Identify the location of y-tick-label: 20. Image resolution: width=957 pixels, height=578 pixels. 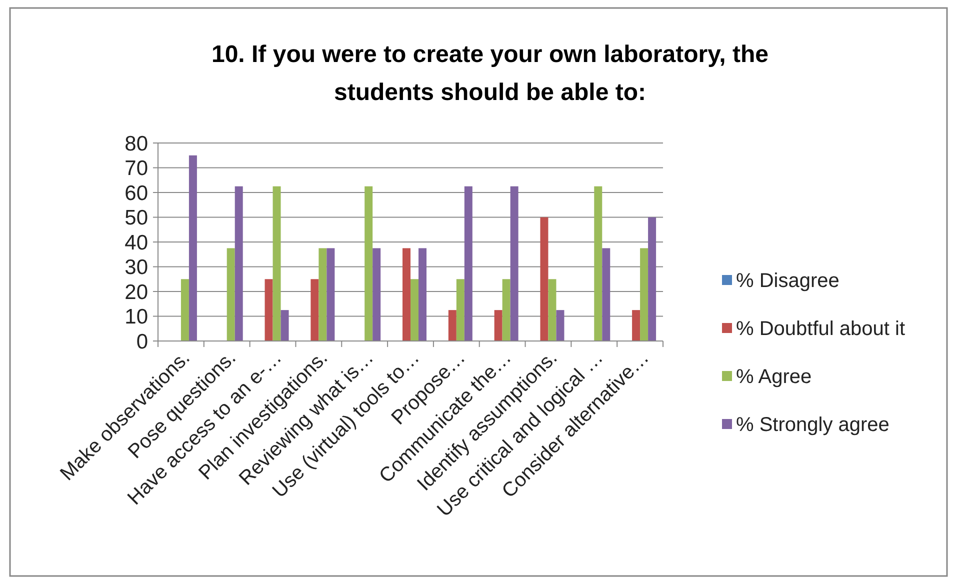
(136, 292).